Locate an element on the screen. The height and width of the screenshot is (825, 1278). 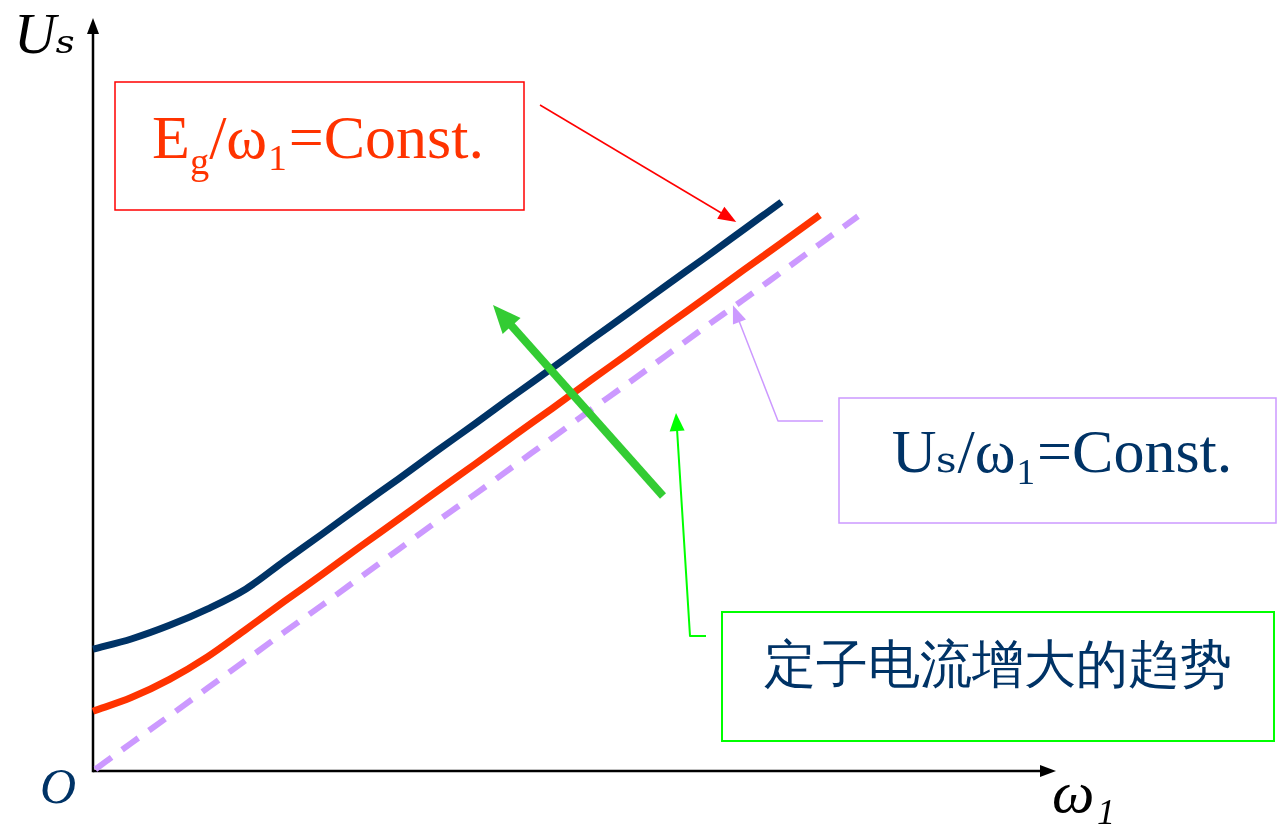
annotation: 定子电流增大的趋势 is located at coordinates (998, 664).